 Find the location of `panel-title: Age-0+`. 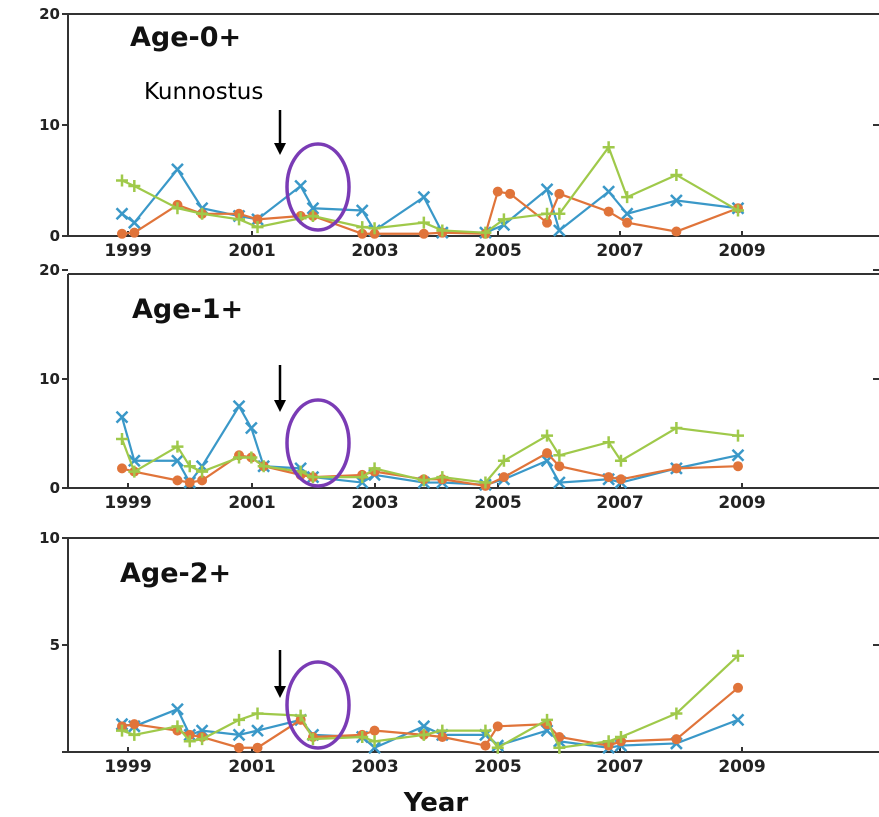

panel-title: Age-0+ is located at coordinates (185, 37).